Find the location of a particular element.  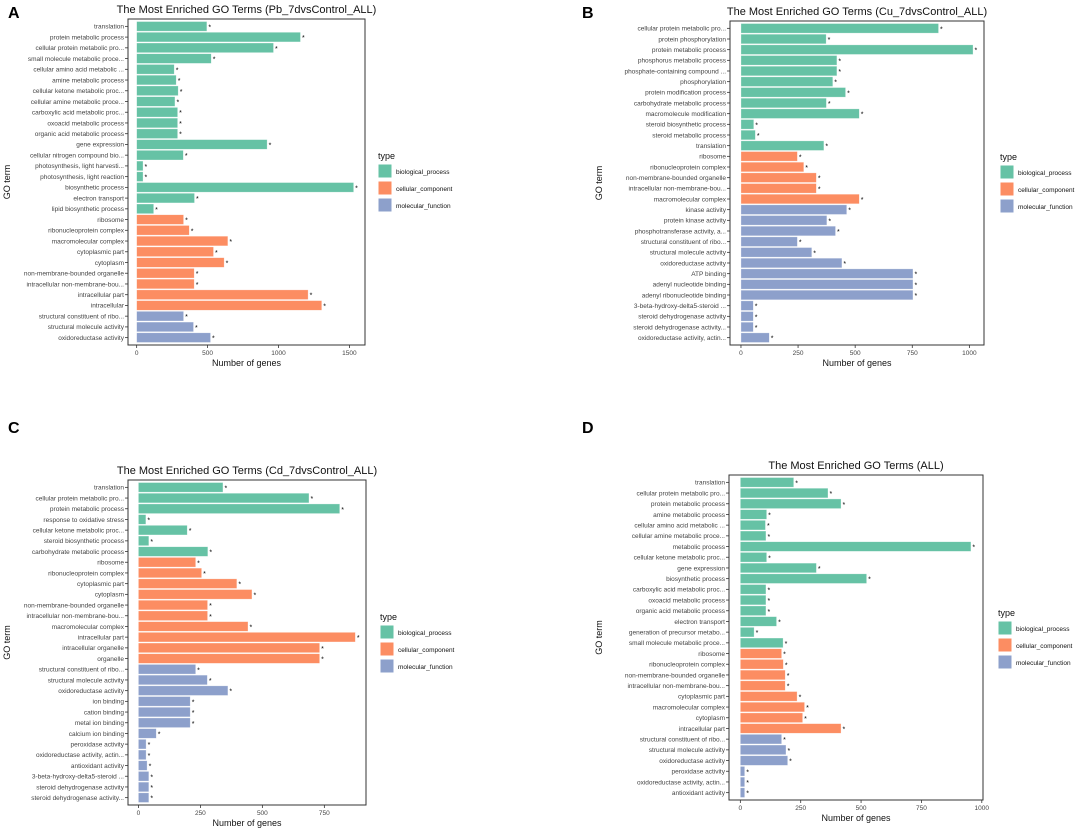

legend-swatch-cellular-component is located at coordinates (387, 649).